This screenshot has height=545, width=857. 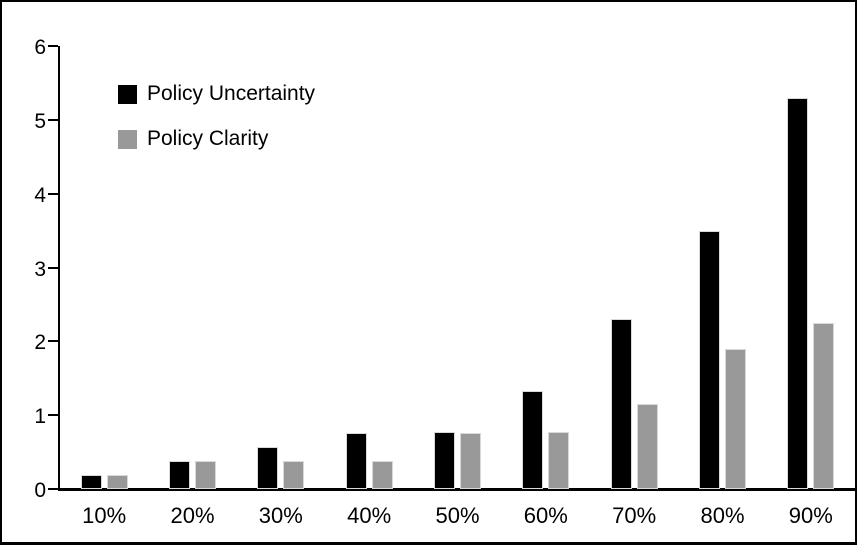 What do you see at coordinates (267, 468) in the screenshot?
I see `bar-policy-uncertainty-30%` at bounding box center [267, 468].